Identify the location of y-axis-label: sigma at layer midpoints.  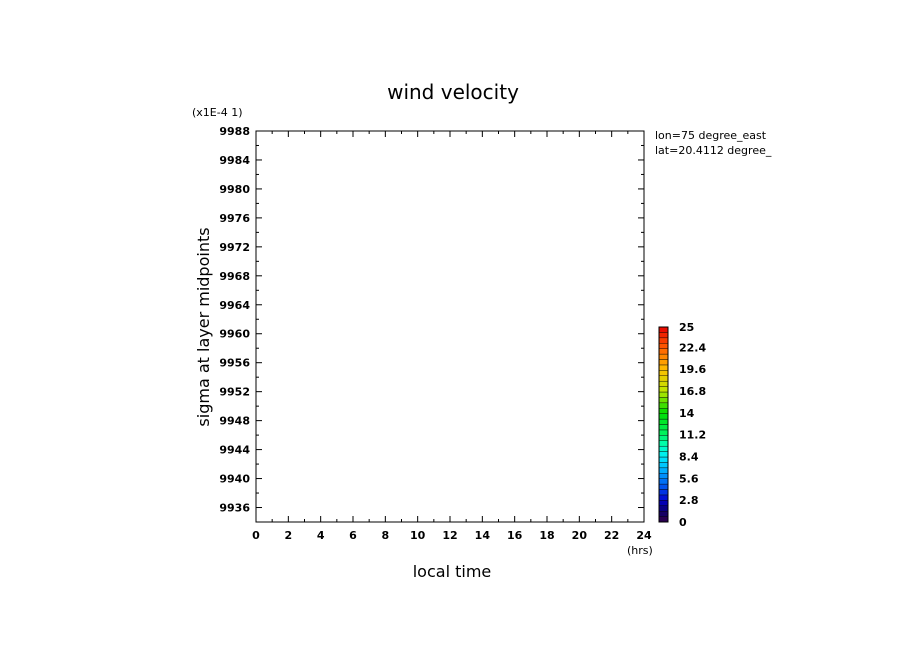
(203, 326).